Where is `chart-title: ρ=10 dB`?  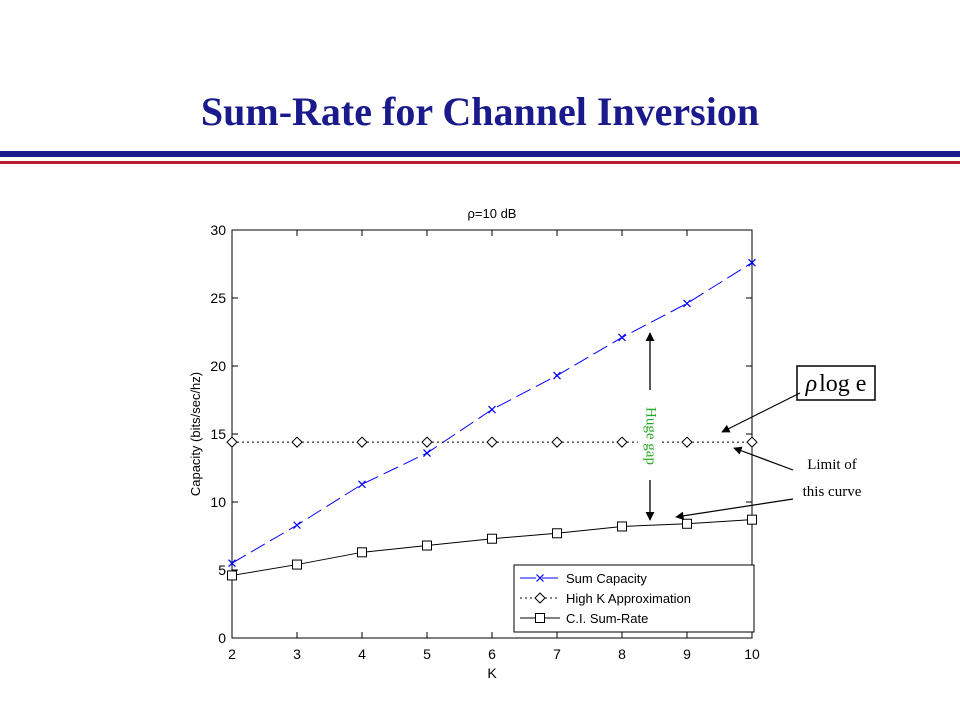
chart-title: ρ=10 dB is located at coordinates (492, 213).